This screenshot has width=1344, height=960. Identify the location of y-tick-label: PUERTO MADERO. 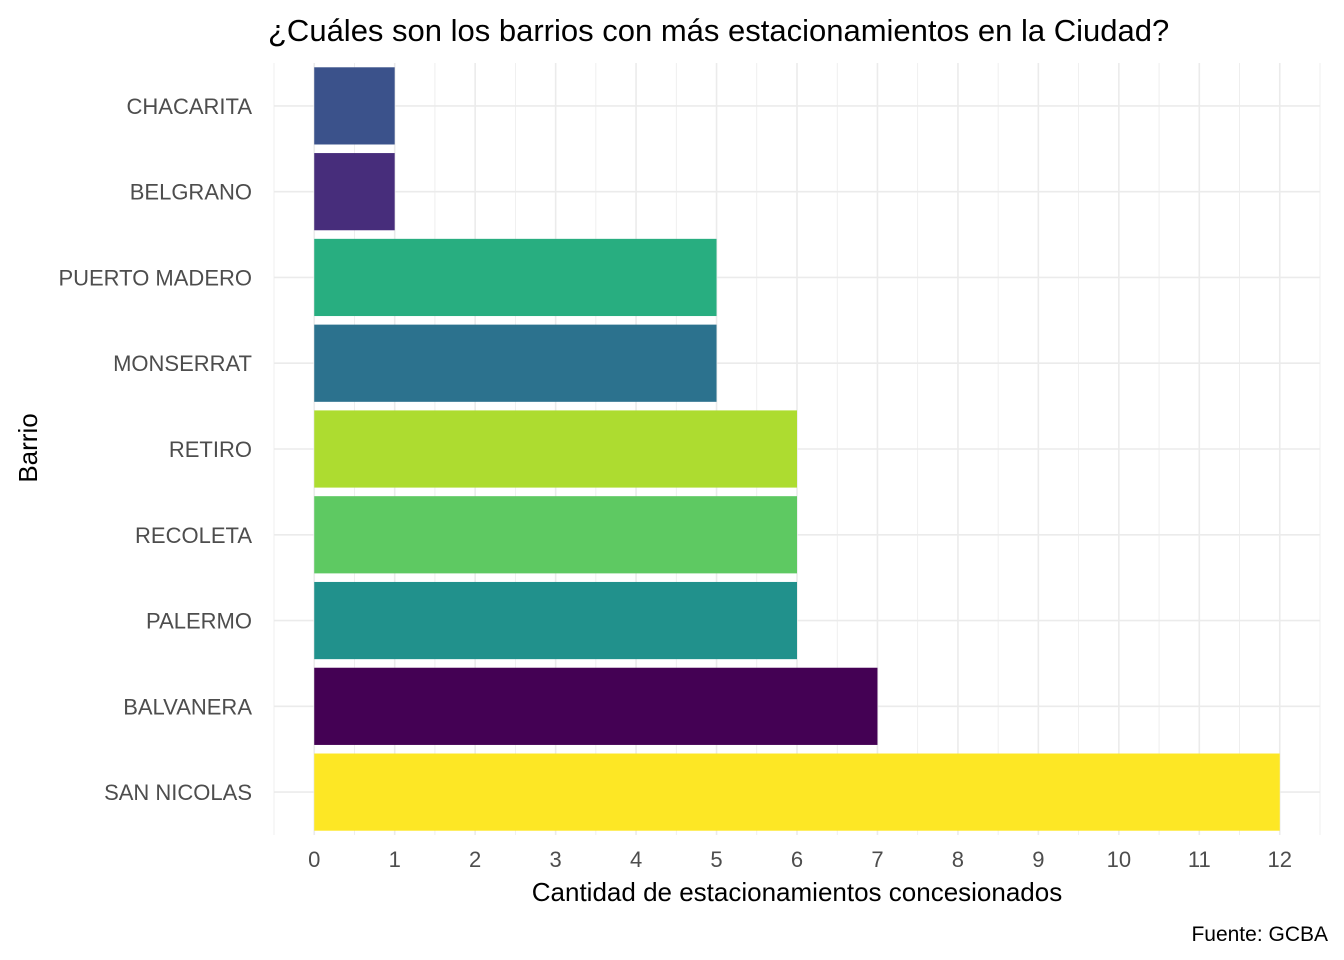
(155, 277).